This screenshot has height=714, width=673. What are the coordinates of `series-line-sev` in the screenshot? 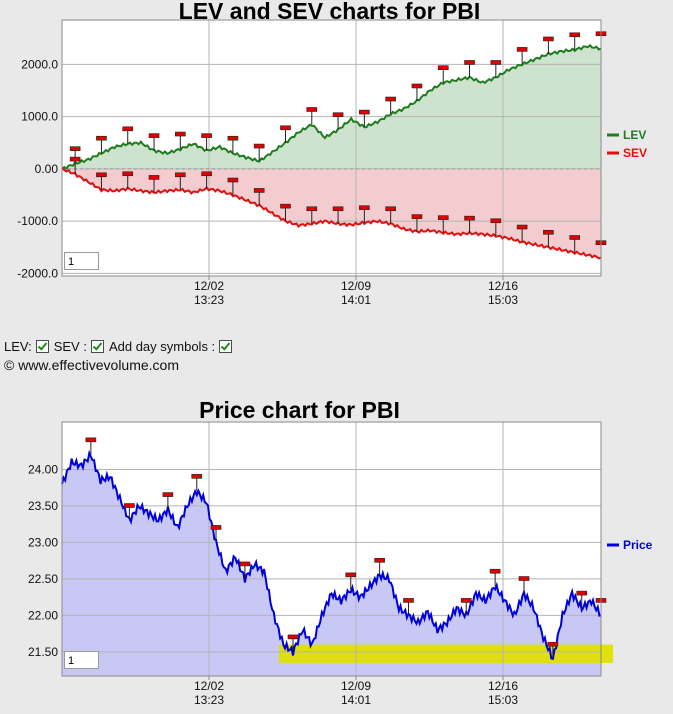 It's located at (331, 213).